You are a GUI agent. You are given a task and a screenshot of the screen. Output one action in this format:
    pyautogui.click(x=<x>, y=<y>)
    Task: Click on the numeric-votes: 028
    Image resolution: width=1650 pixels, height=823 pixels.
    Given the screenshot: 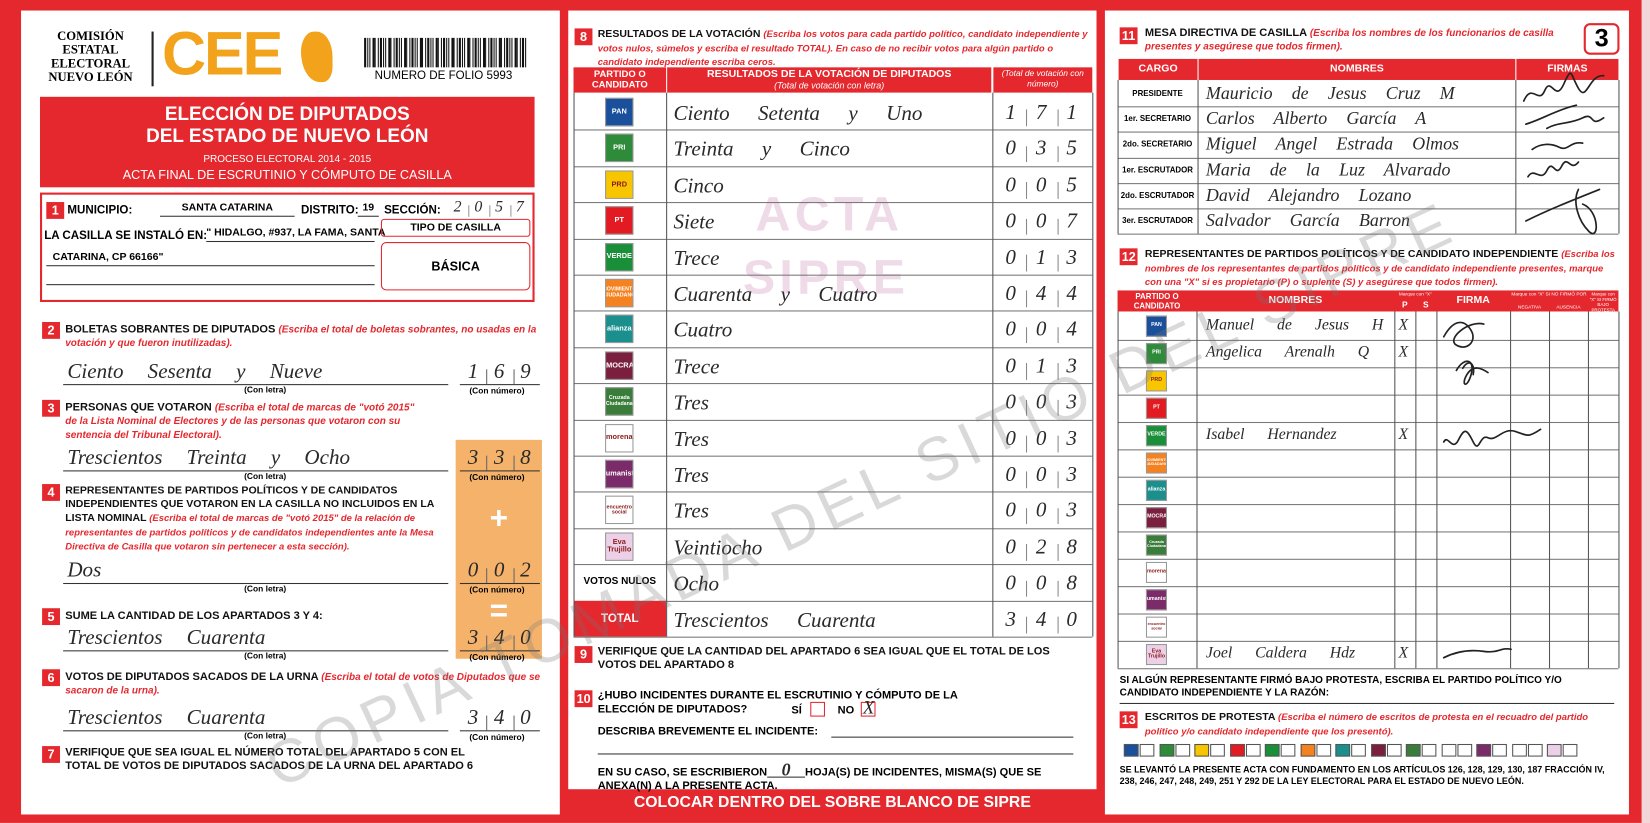 What is the action you would take?
    pyautogui.click(x=1051, y=547)
    